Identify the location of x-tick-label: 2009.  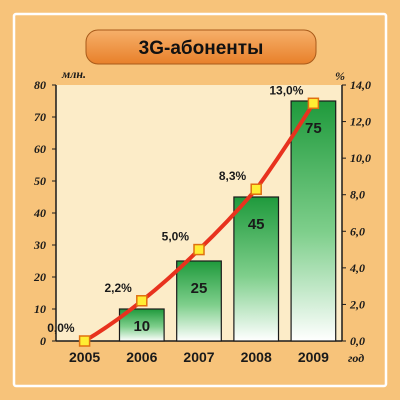
(313, 357).